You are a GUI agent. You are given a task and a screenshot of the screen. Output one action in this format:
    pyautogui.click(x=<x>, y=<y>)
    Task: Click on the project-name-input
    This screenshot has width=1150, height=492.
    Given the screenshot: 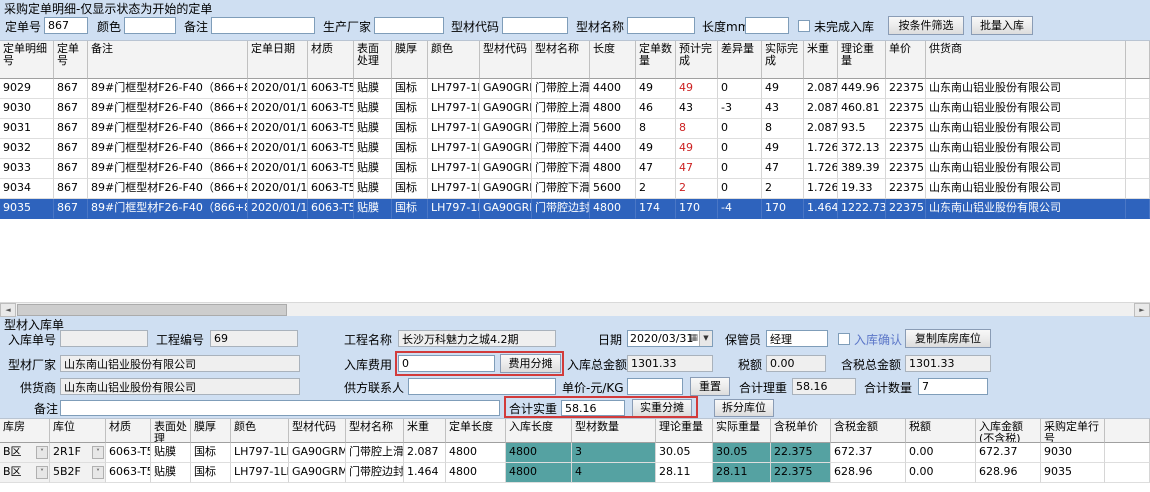 What is the action you would take?
    pyautogui.click(x=477, y=338)
    